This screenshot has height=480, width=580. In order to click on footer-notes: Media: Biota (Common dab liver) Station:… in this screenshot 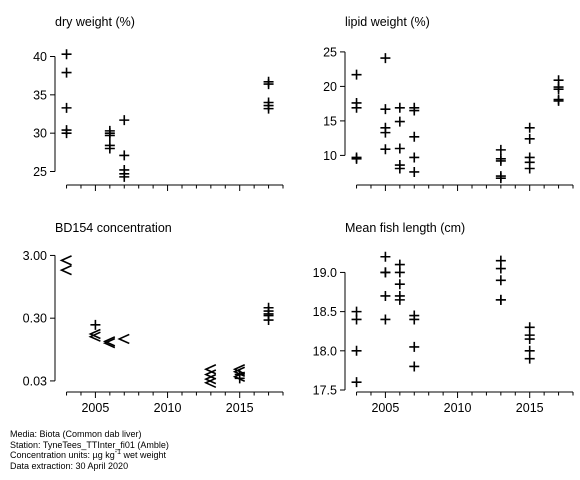, I will do `click(89, 450)`.